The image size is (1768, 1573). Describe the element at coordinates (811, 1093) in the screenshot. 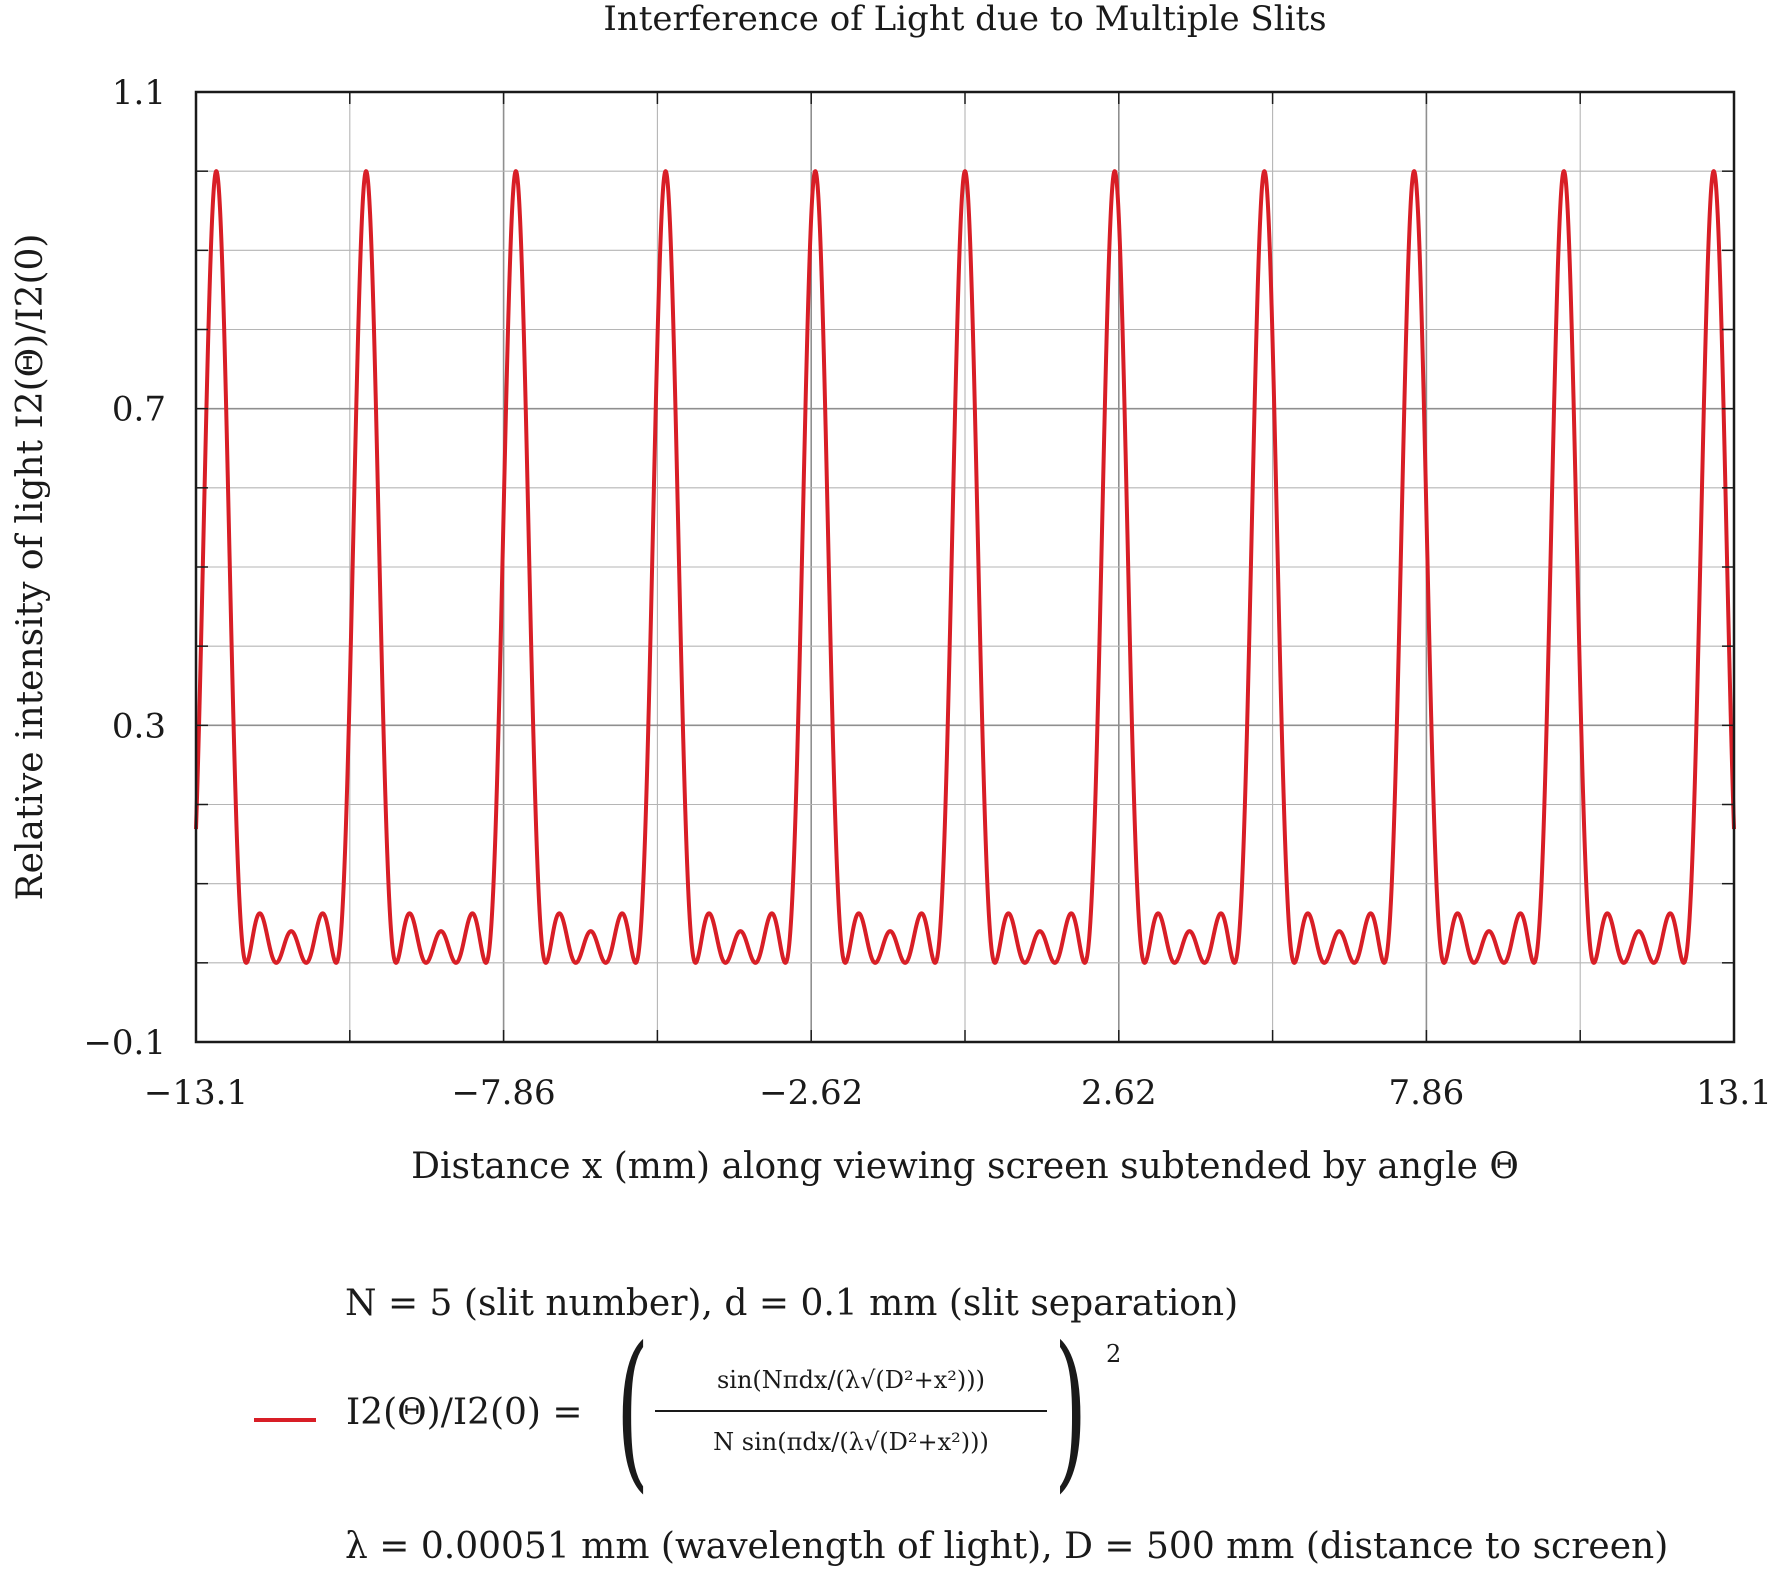

I see `x-tick-label: −2.62` at that location.